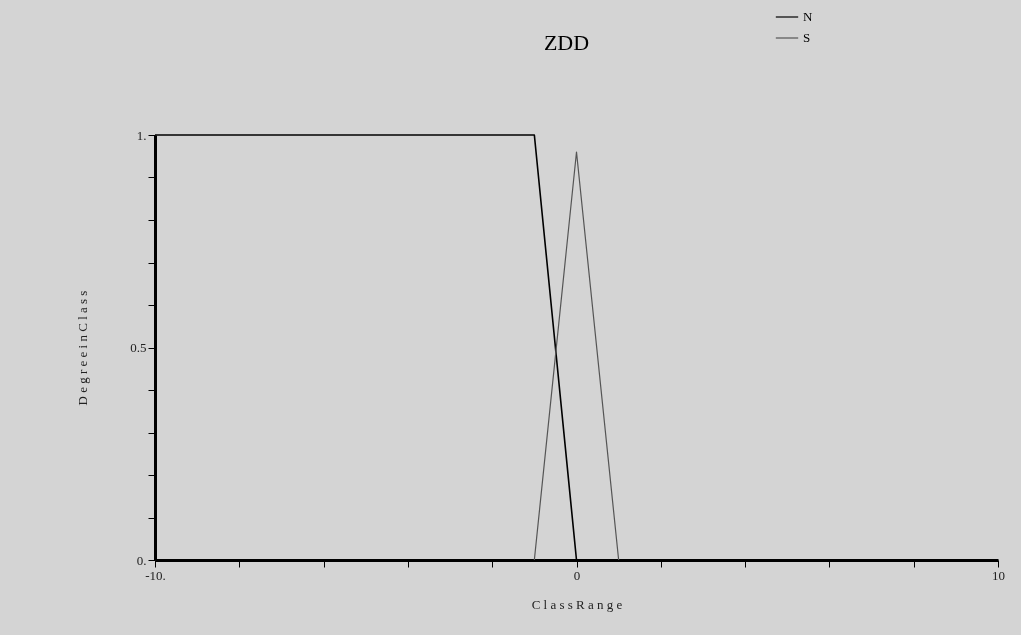 The height and width of the screenshot is (635, 1021). I want to click on x-tick-label: 0, so click(577, 575).